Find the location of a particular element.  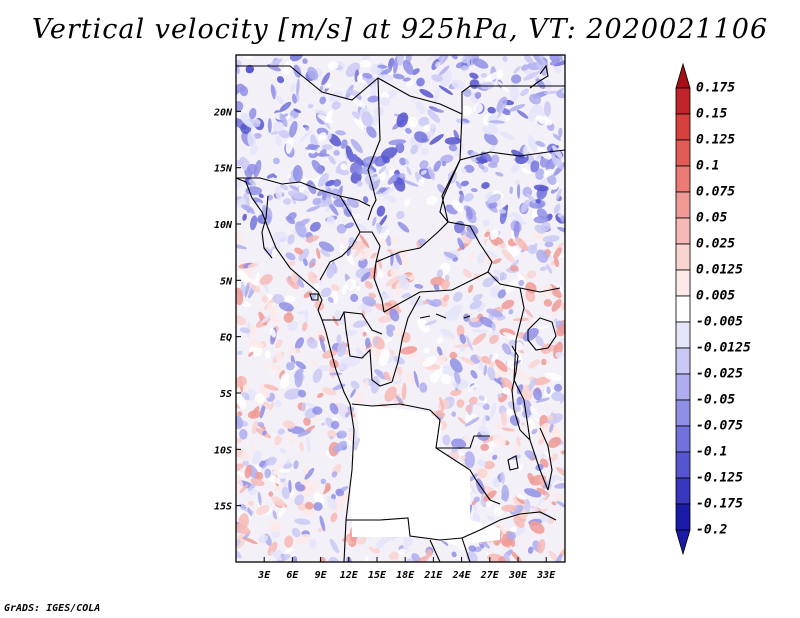

lon-tick-label: 15E is located at coordinates (377, 575).